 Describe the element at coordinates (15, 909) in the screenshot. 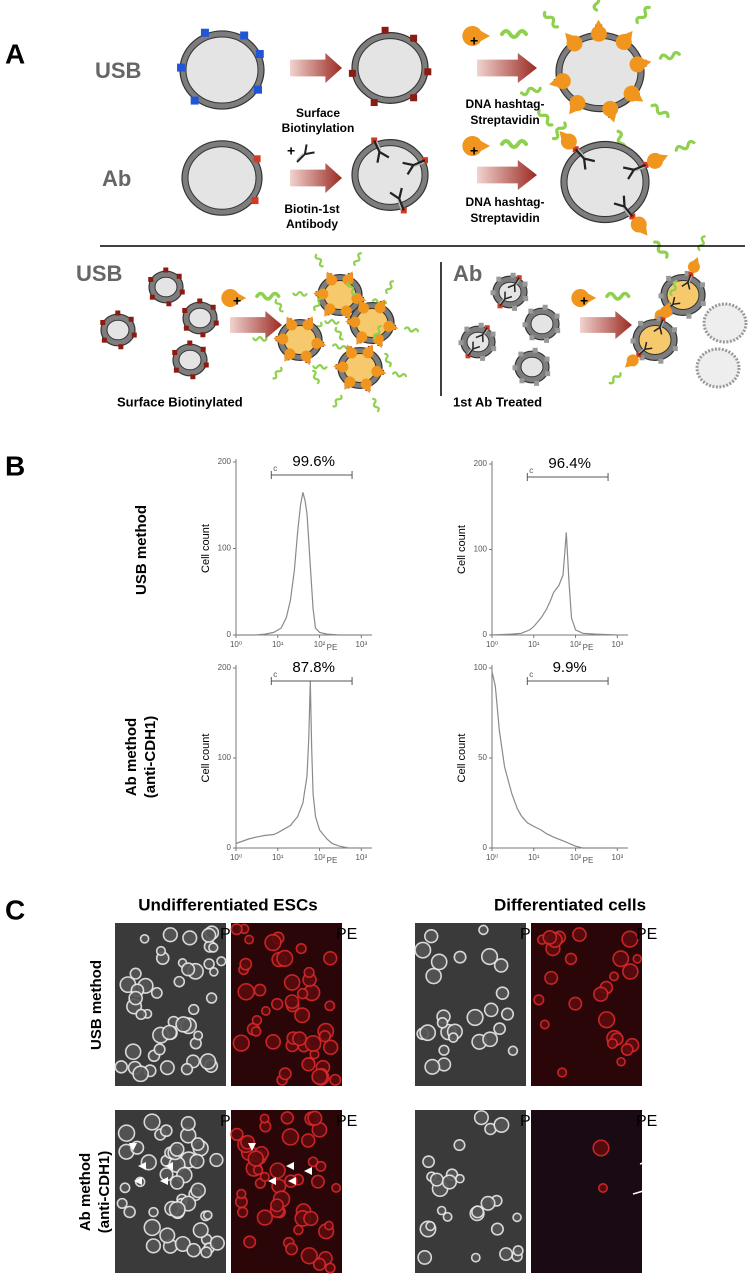

I see `panel-label: C` at that location.